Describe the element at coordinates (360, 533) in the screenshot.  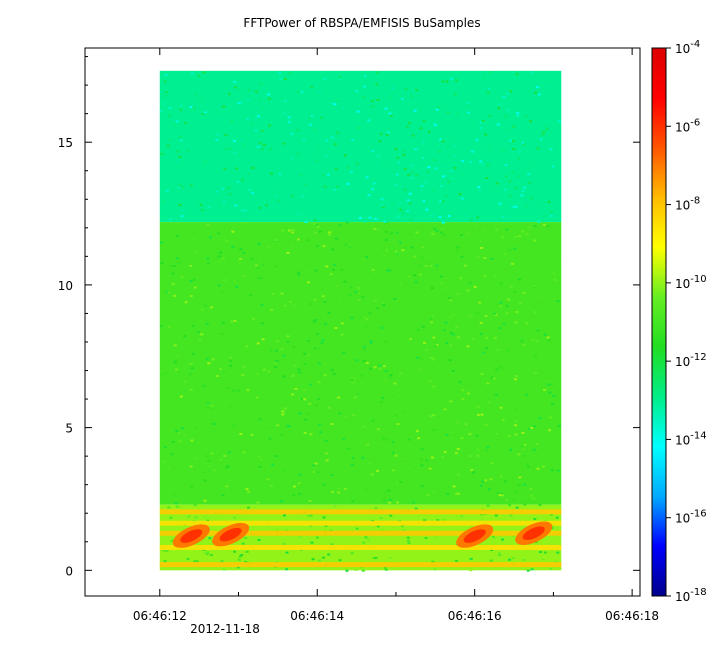
I see `harmonic-line` at that location.